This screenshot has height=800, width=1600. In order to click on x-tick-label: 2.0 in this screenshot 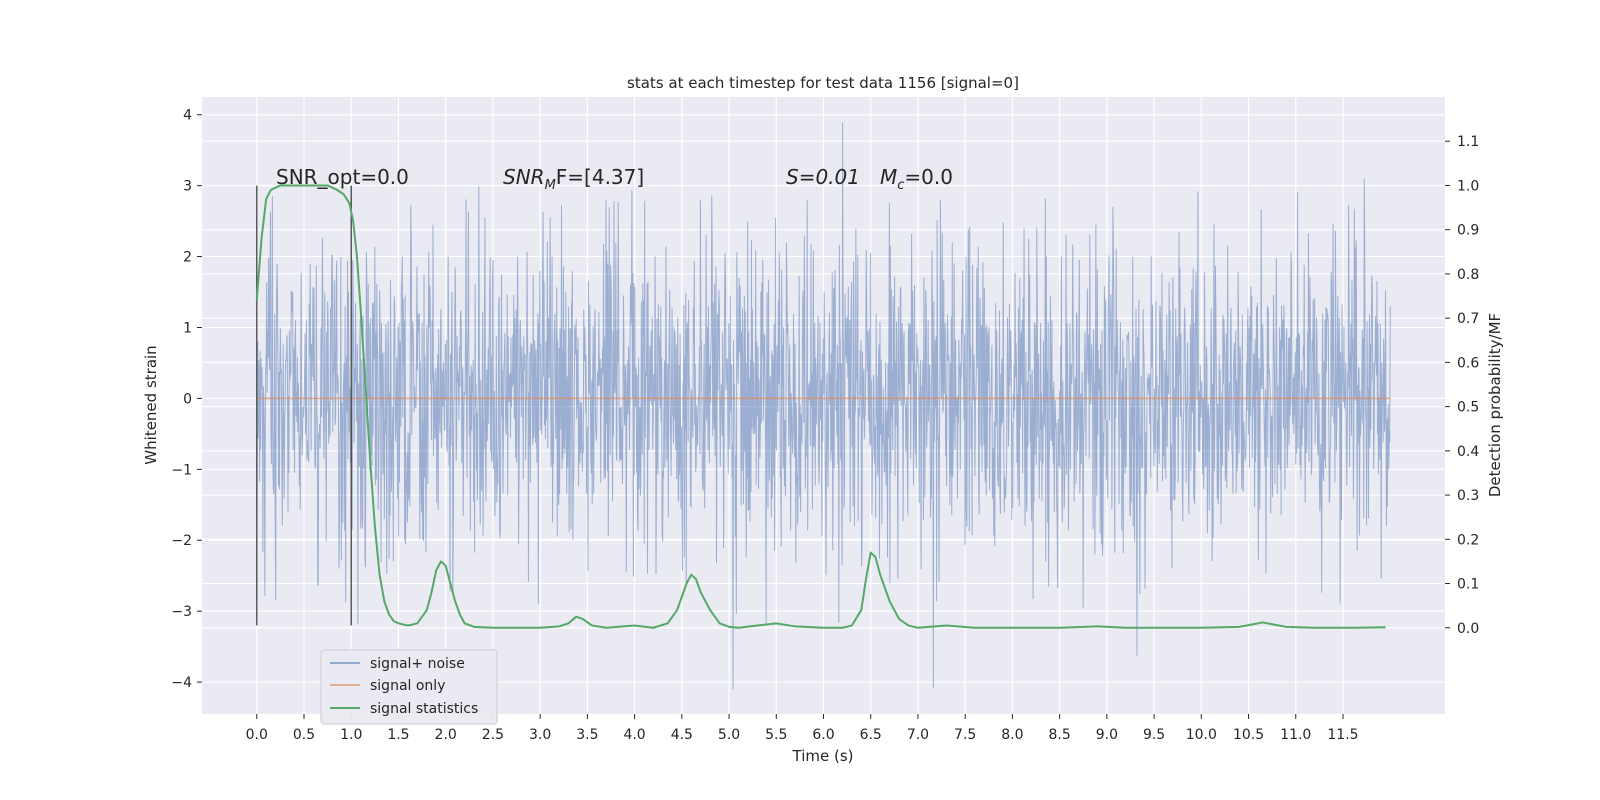, I will do `click(446, 735)`.